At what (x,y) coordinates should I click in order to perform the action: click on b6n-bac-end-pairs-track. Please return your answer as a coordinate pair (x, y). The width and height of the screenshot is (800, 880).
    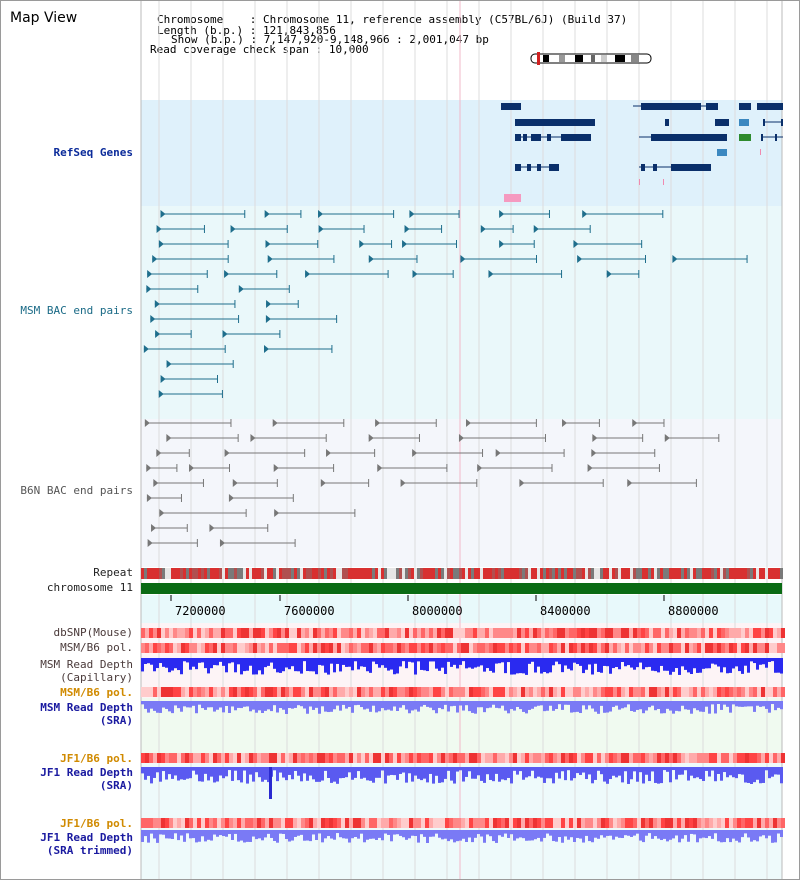
    Looking at the image, I should click on (432, 483).